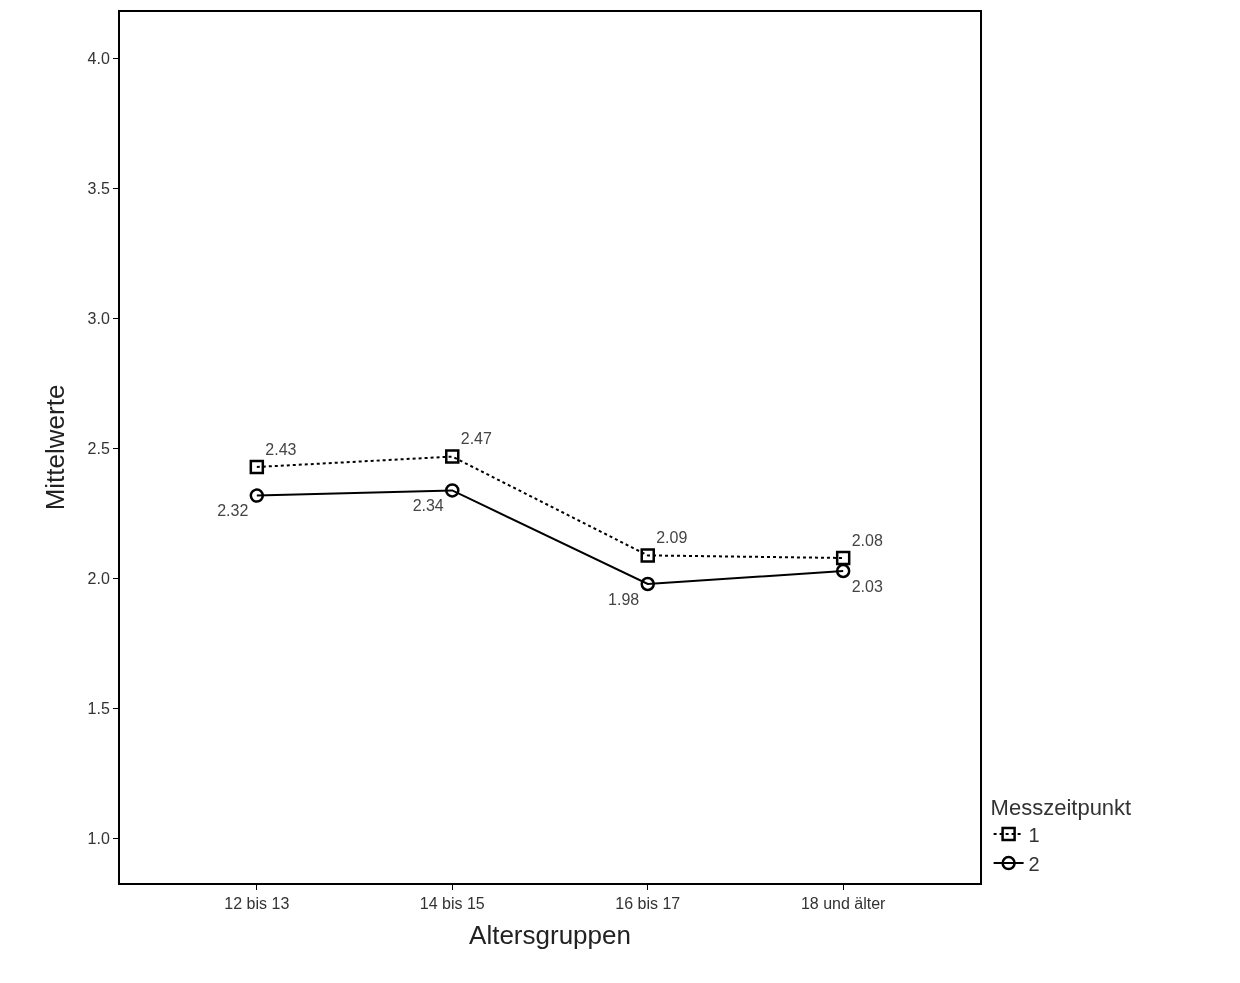  Describe the element at coordinates (550, 935) in the screenshot. I see `x-axis-title: Altersgruppen` at that location.